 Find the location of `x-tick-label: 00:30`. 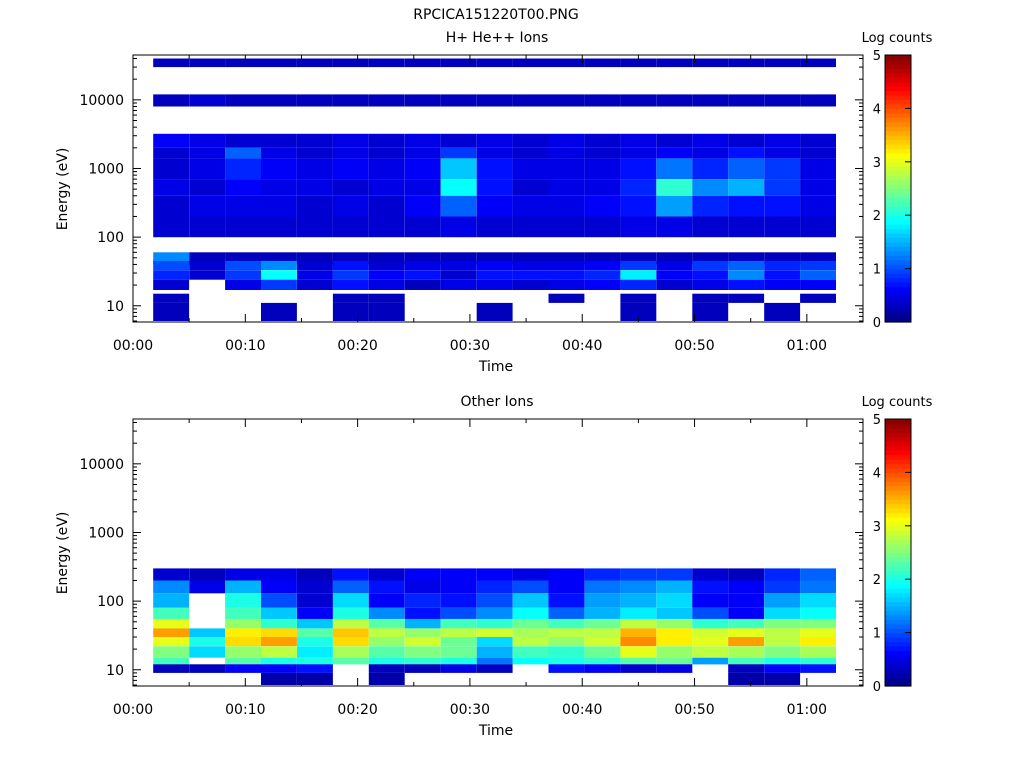

x-tick-label: 00:30 is located at coordinates (470, 710).